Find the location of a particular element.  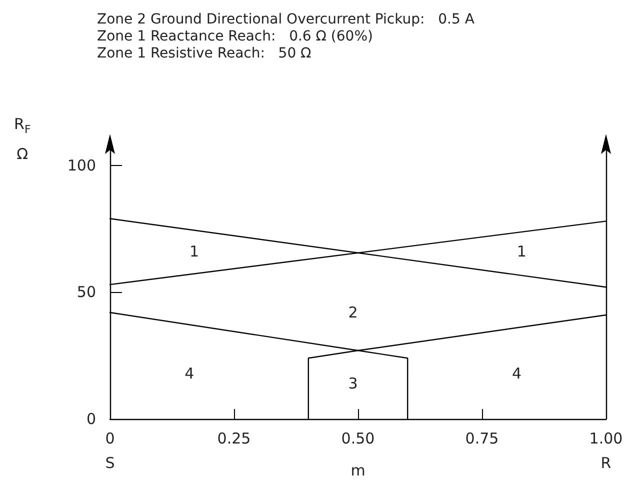

y-tick-label: 100 is located at coordinates (81, 165).